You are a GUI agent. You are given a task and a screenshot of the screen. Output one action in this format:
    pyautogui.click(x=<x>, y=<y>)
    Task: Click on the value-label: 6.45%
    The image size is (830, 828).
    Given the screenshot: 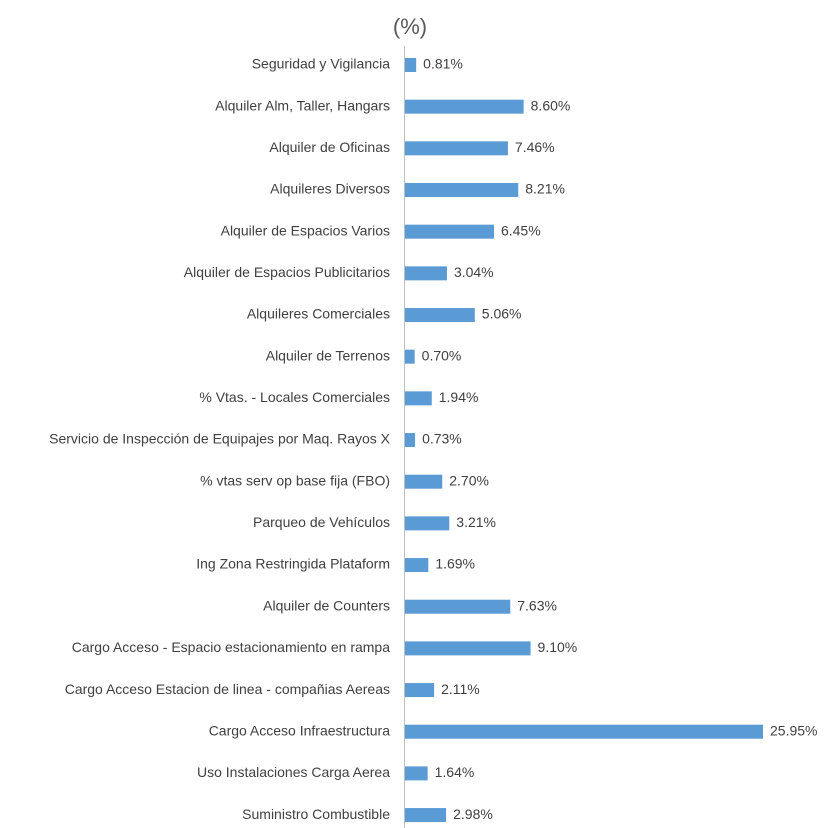 What is the action you would take?
    pyautogui.click(x=521, y=230)
    